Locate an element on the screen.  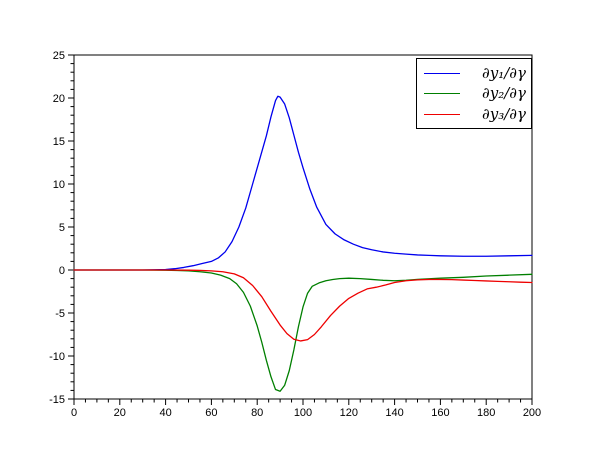
x-tick-label: 20 is located at coordinates (120, 413).